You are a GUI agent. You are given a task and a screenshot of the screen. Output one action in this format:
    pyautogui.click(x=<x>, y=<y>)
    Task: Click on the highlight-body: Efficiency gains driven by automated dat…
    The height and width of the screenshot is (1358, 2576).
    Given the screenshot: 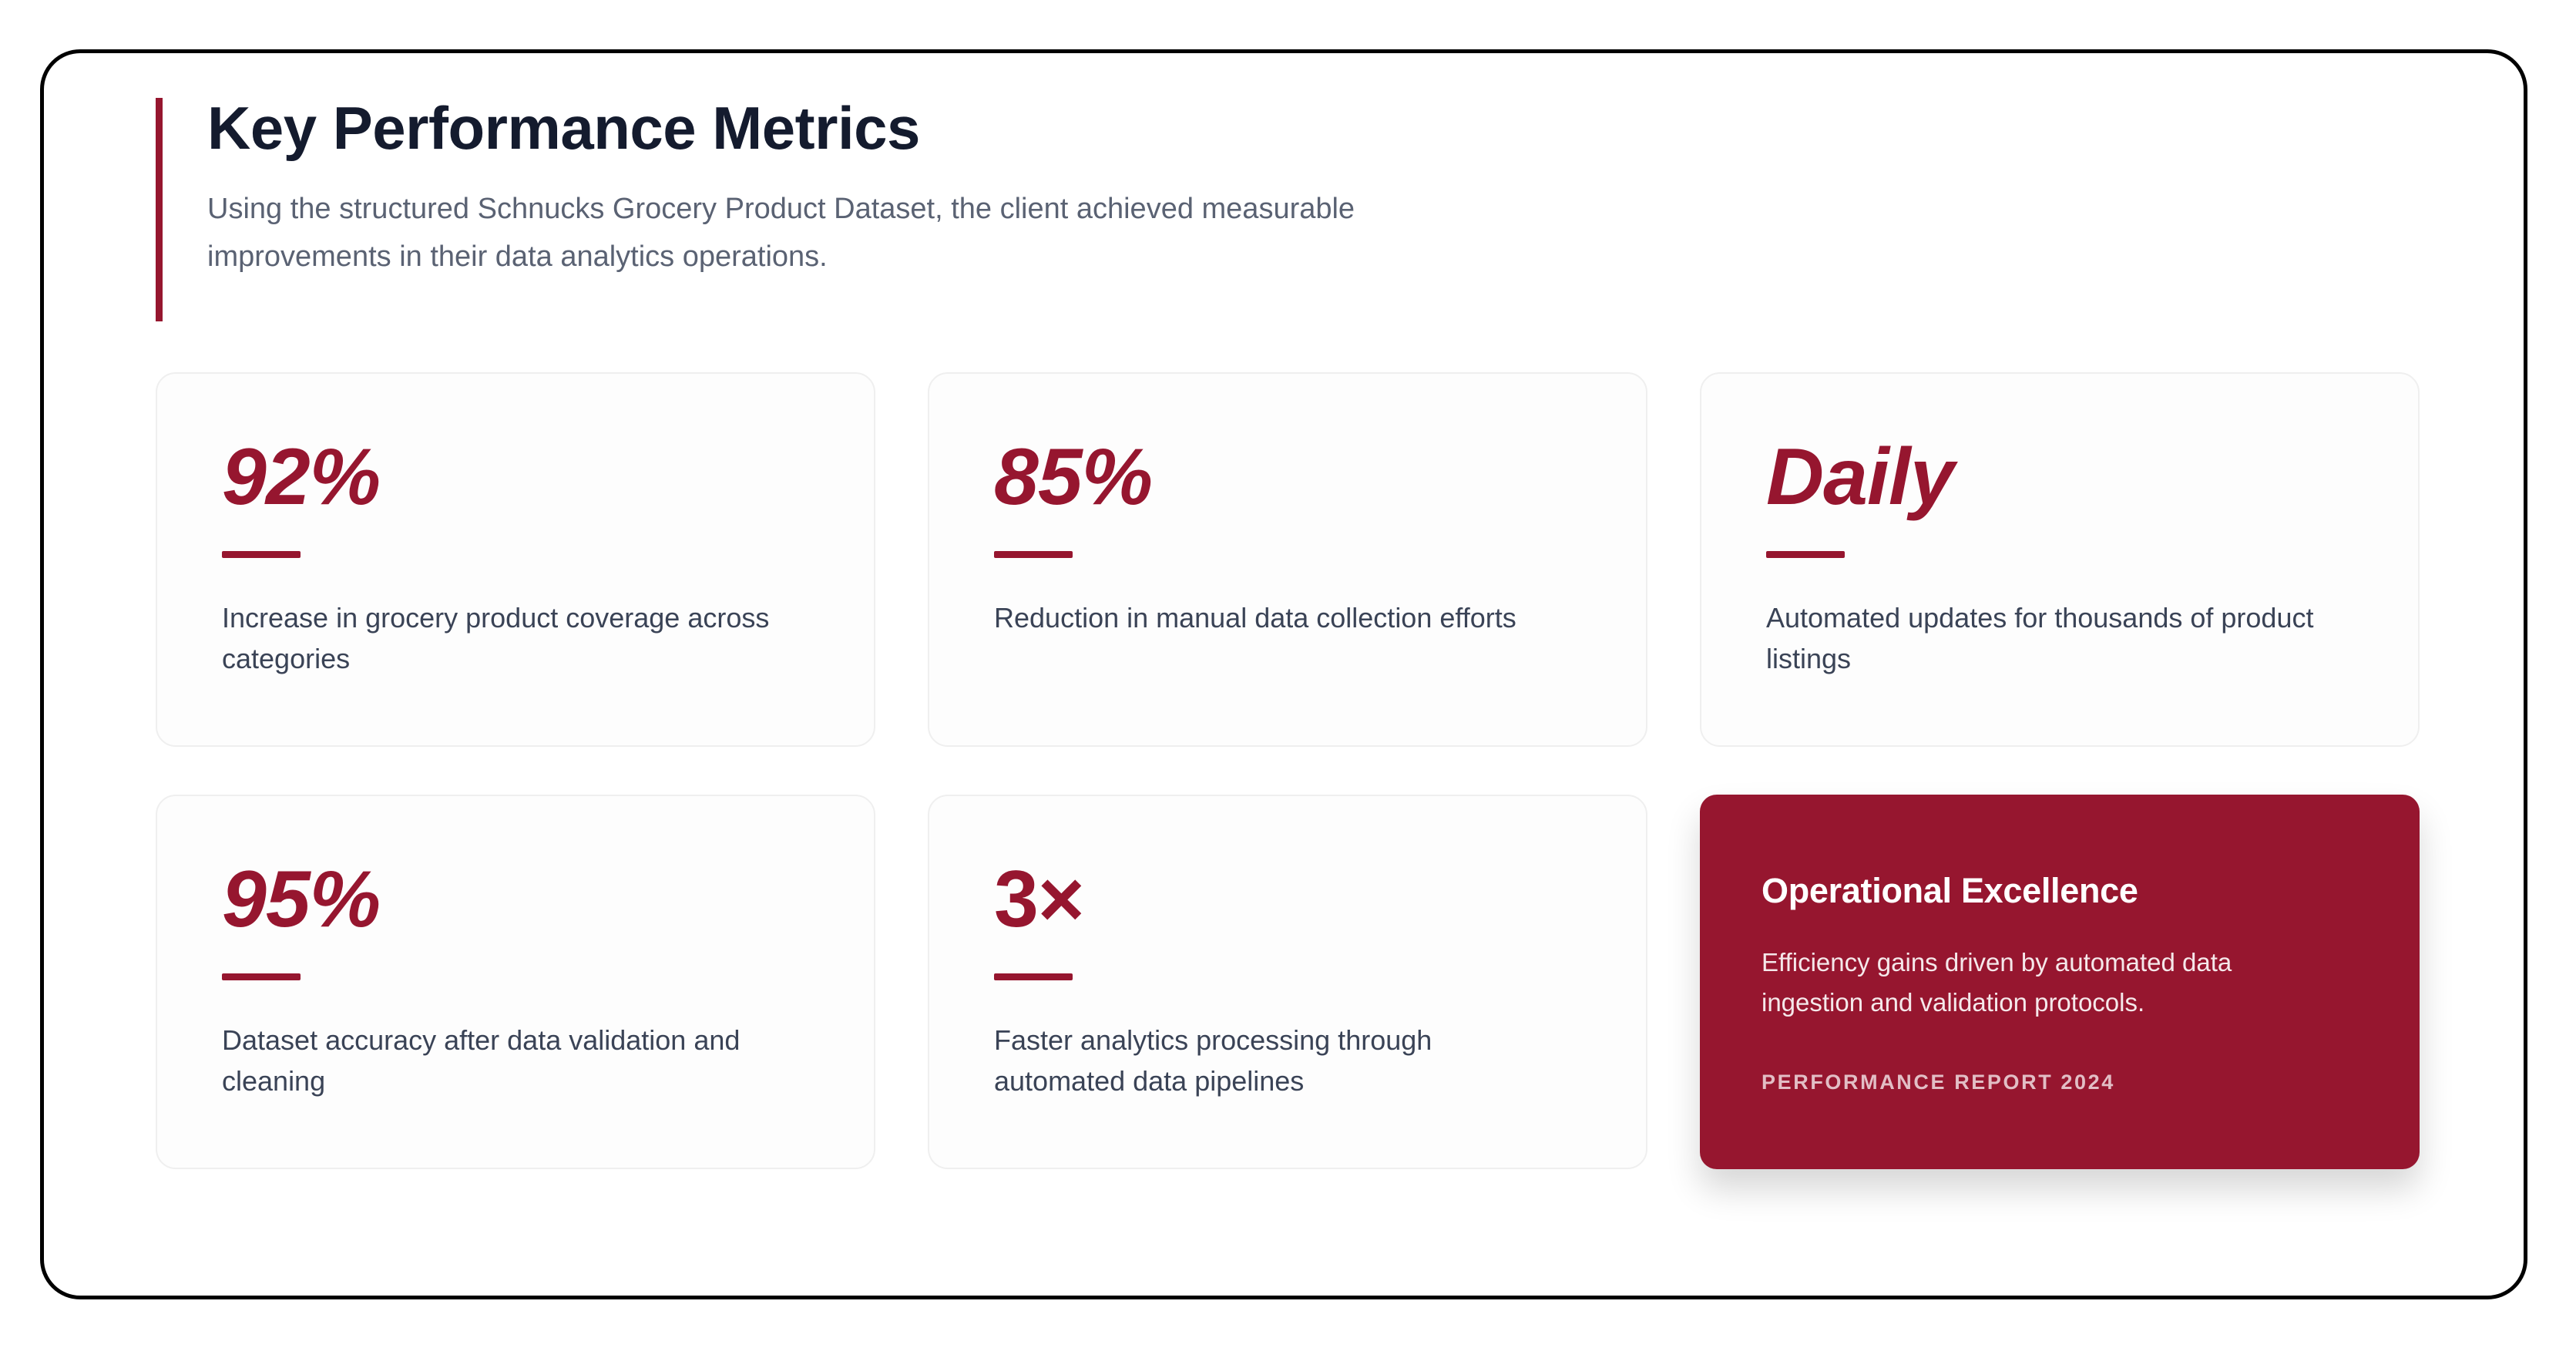 What is the action you would take?
    pyautogui.click(x=1997, y=982)
    